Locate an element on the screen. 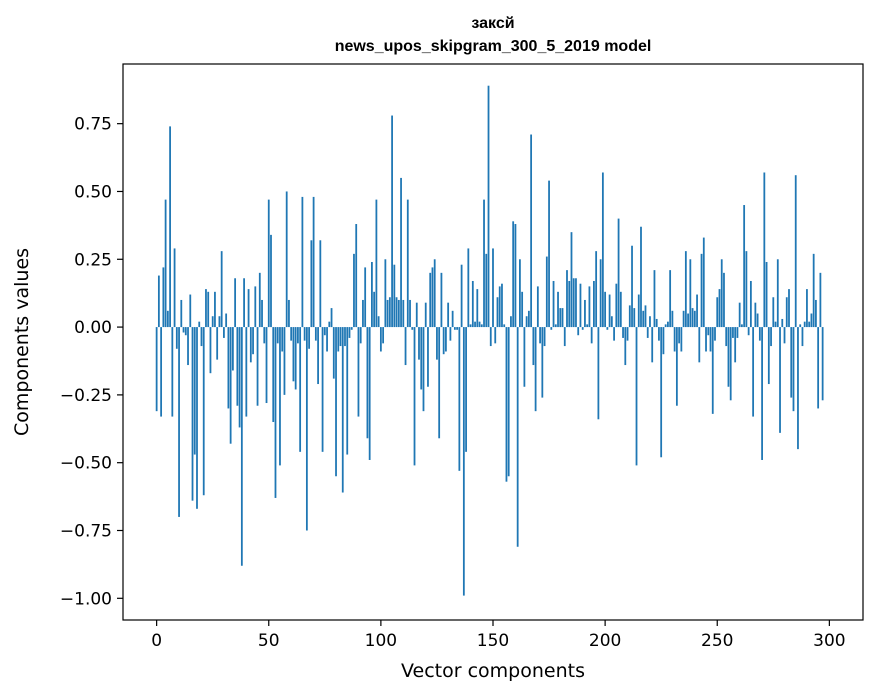  x-tick-label: 250 is located at coordinates (717, 641).